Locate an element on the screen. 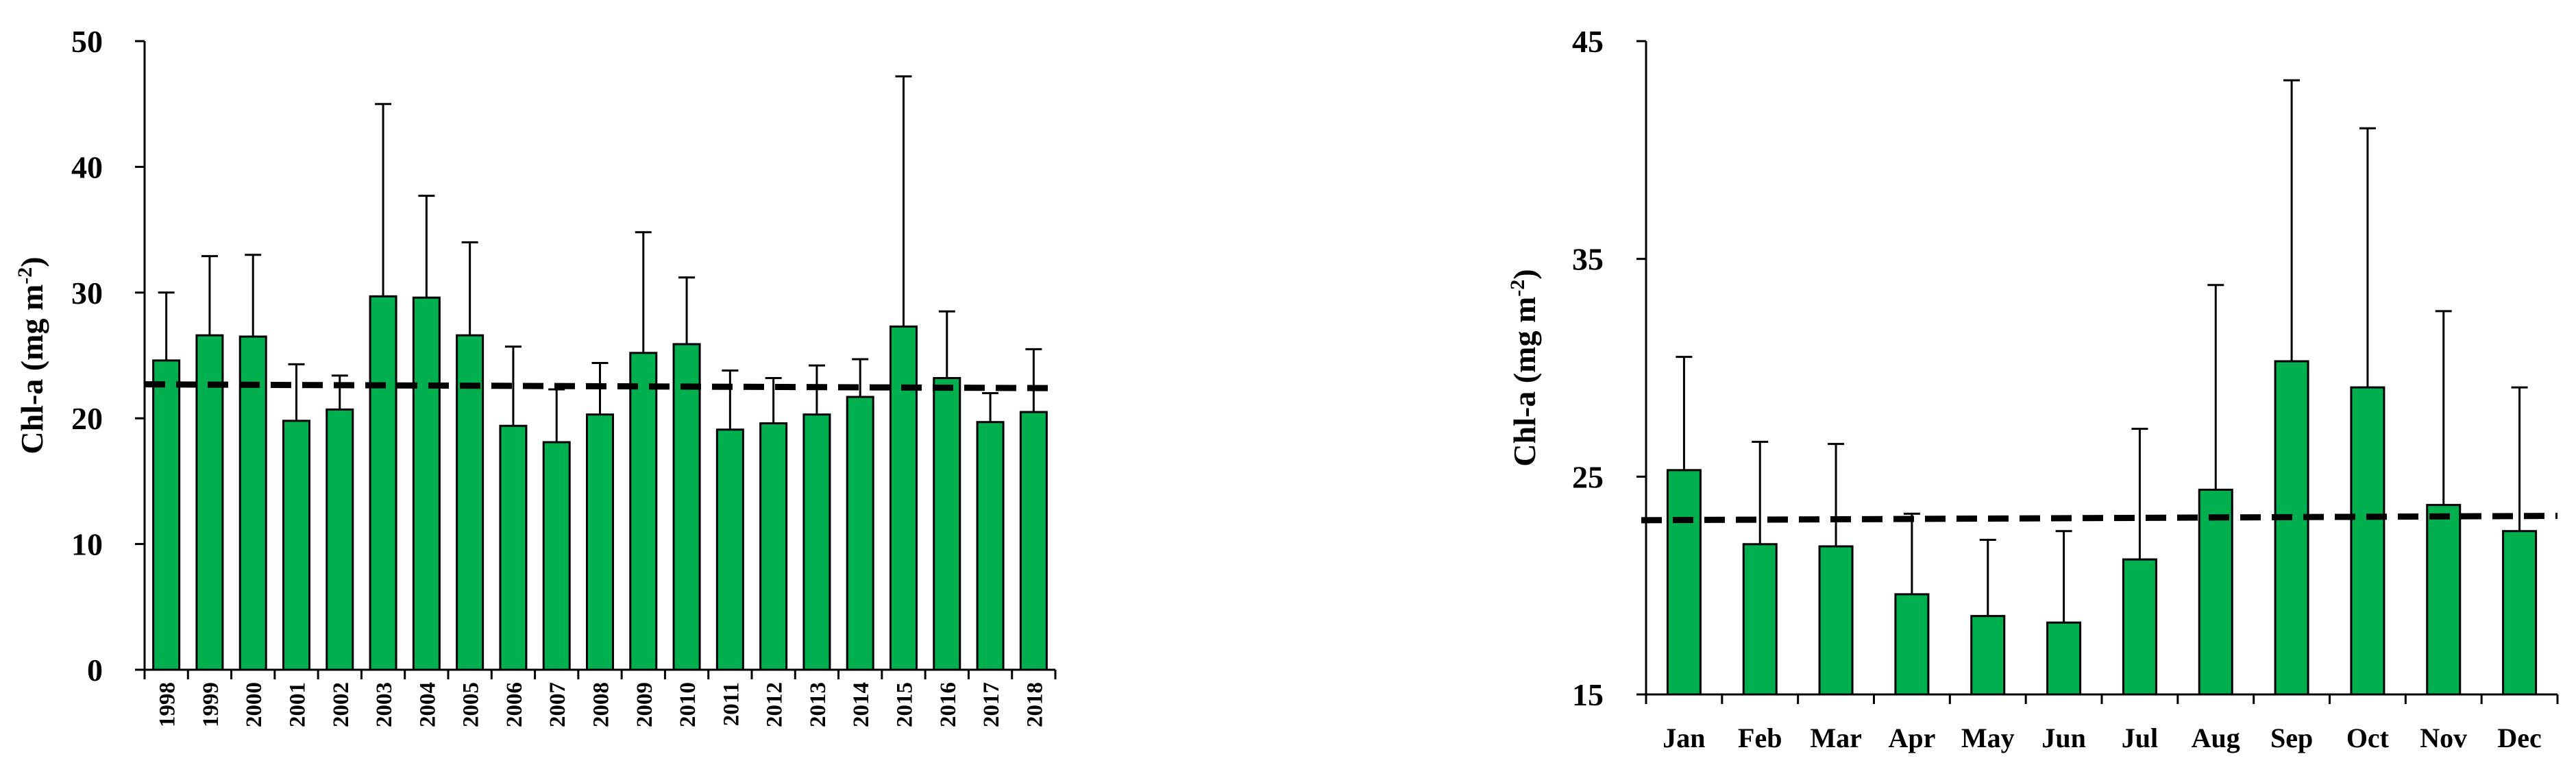 The height and width of the screenshot is (776, 2576). x-tick-label: Feb is located at coordinates (1760, 738).